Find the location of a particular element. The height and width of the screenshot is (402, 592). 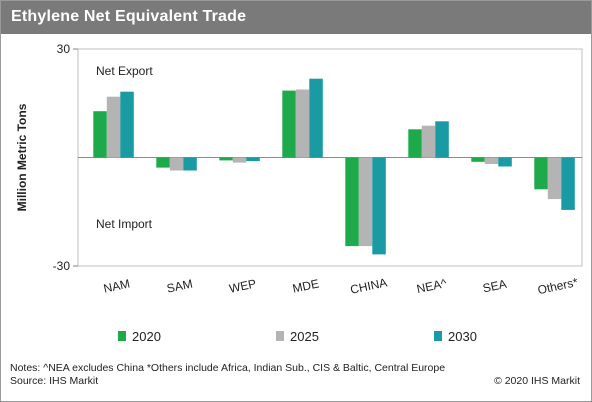

title-bar: Ethylene Net Equivalent Trade is located at coordinates (296, 17).